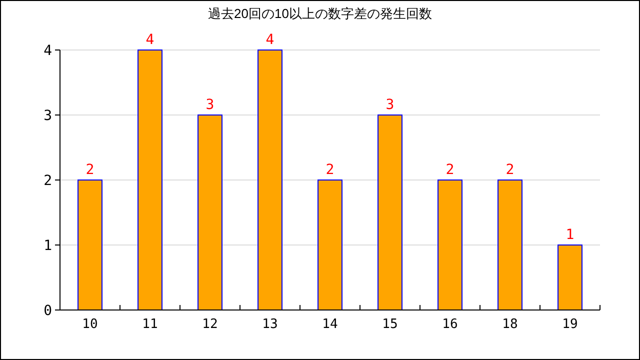 This screenshot has height=360, width=640. Describe the element at coordinates (48, 116) in the screenshot. I see `y-tick-label: 3` at that location.